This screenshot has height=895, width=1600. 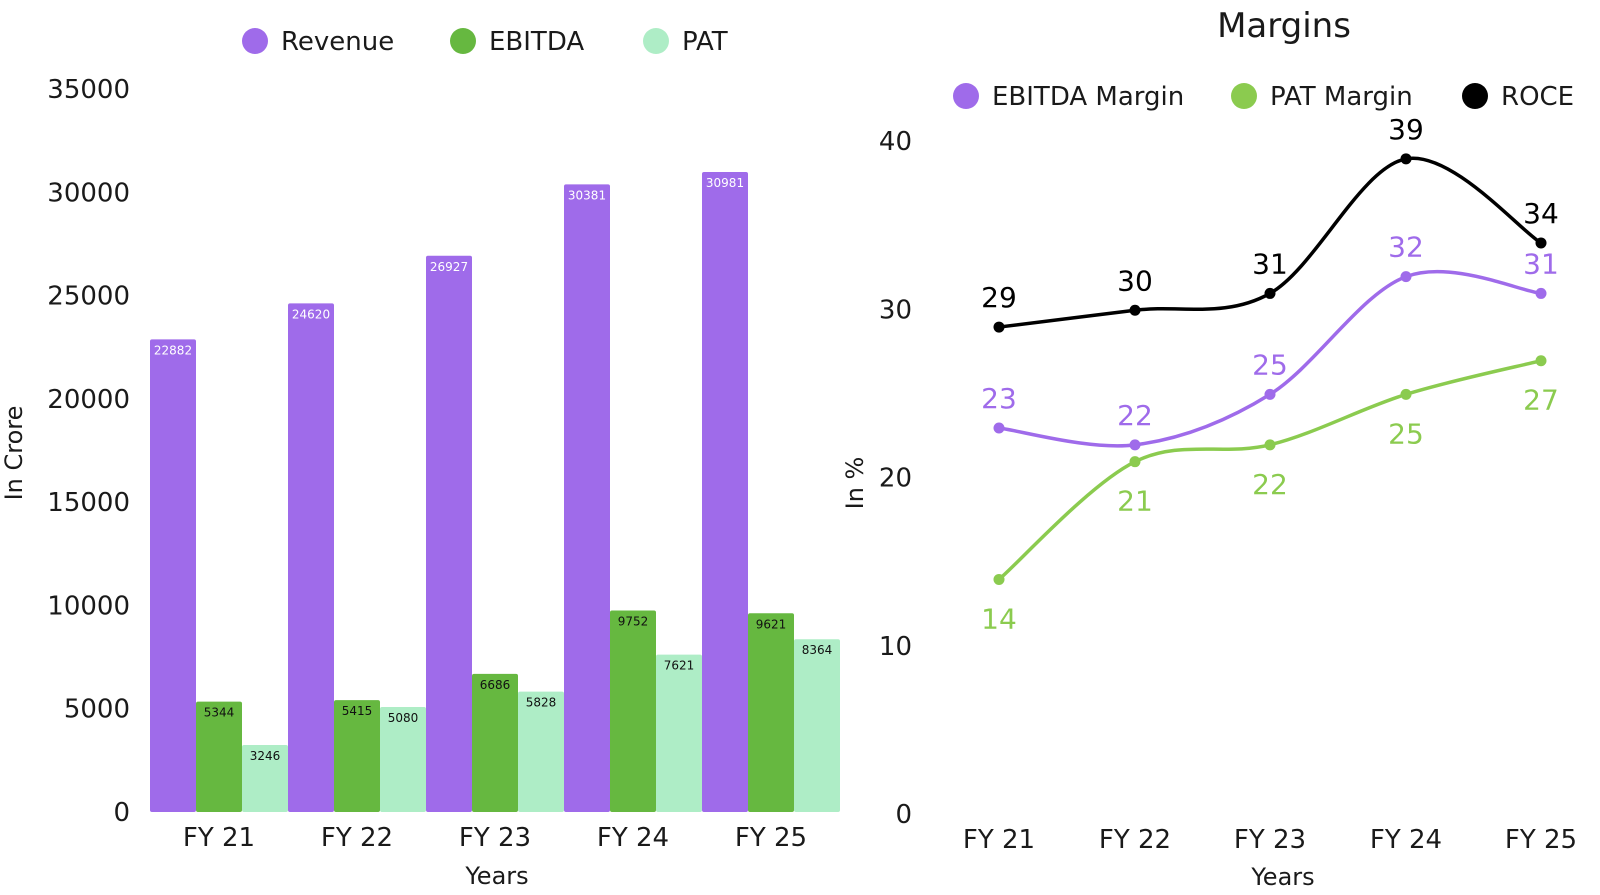 I want to click on bar-value-label: 9752, so click(x=633, y=622).